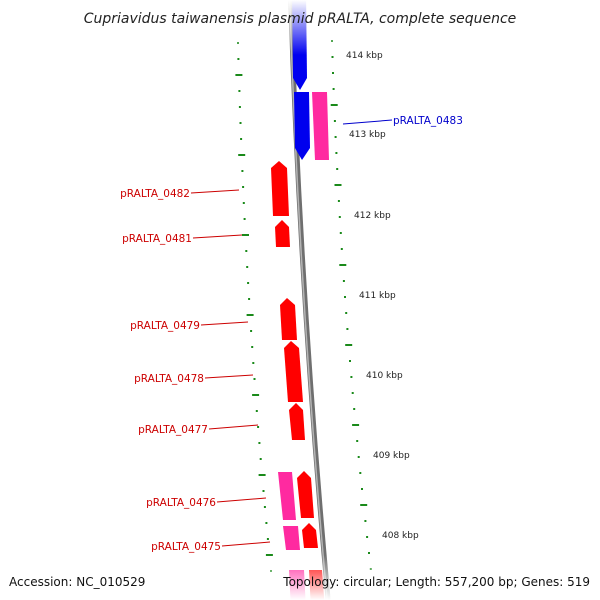 Image resolution: width=600 pixels, height=600 pixels. What do you see at coordinates (287, 496) in the screenshot?
I see `gene-arrow-pralta-0476-pink` at bounding box center [287, 496].